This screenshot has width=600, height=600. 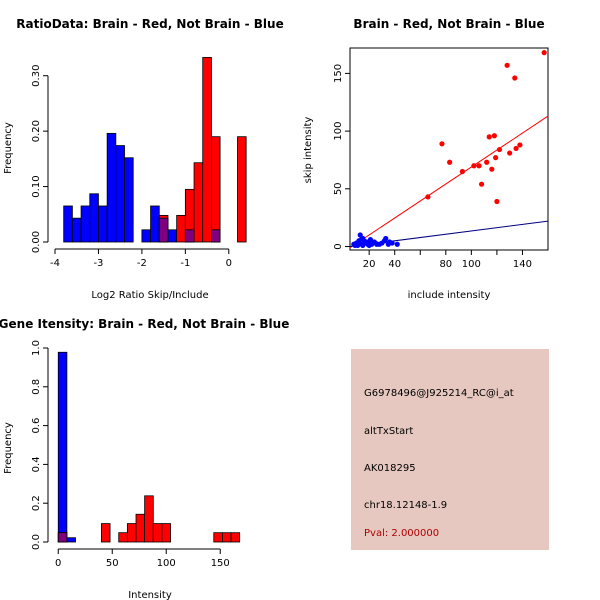 What do you see at coordinates (36, 503) in the screenshot?
I see `gene-y-tick-label: 0.2` at bounding box center [36, 503].